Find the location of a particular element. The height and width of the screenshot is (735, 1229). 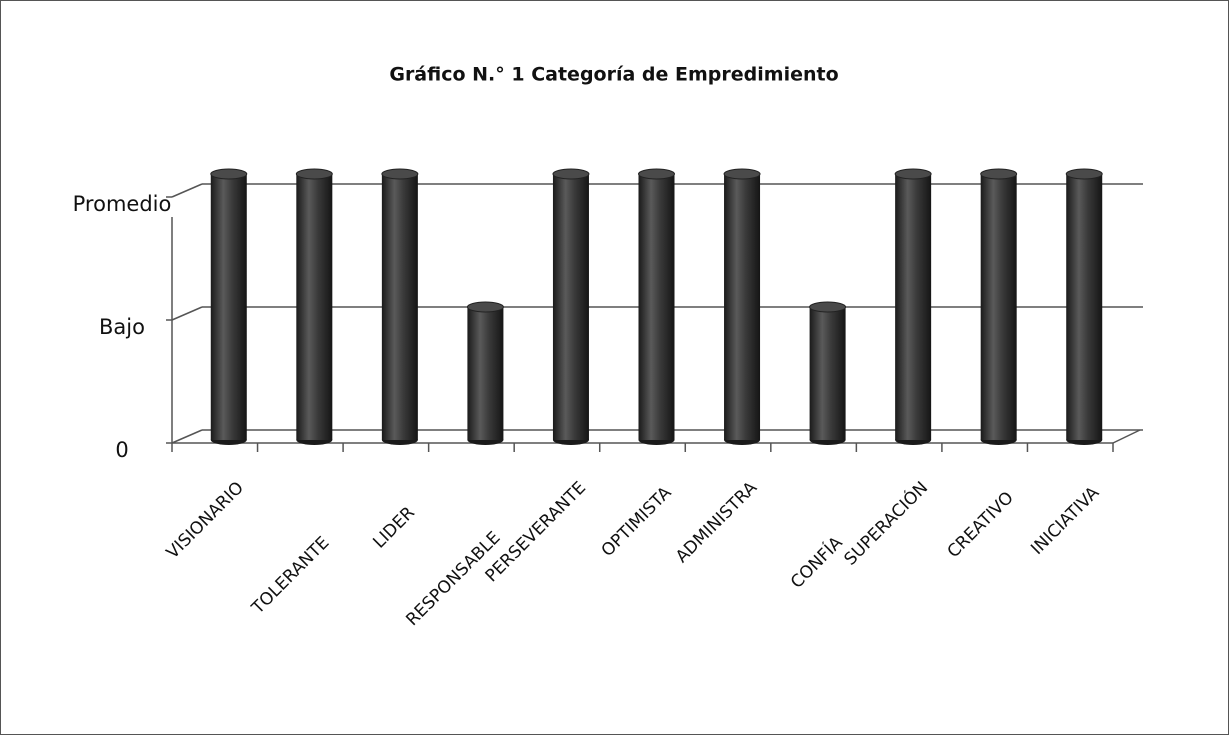

chart-title: Gráfico N.° 1 Categoría de Empredimiento is located at coordinates (613, 75).